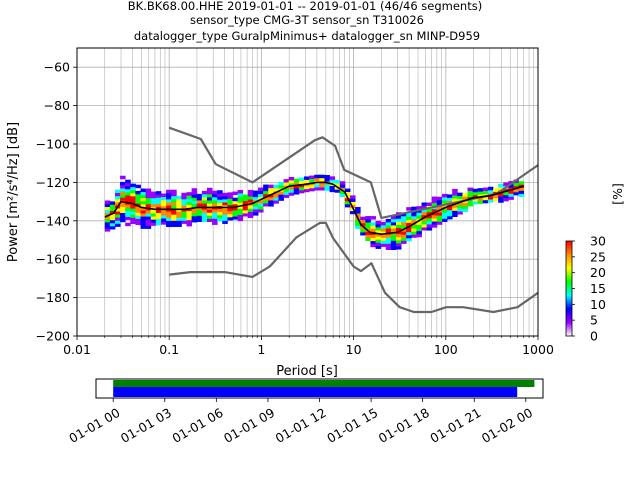 This screenshot has width=640, height=480. I want to click on colorbar-tick-label: 30, so click(598, 241).